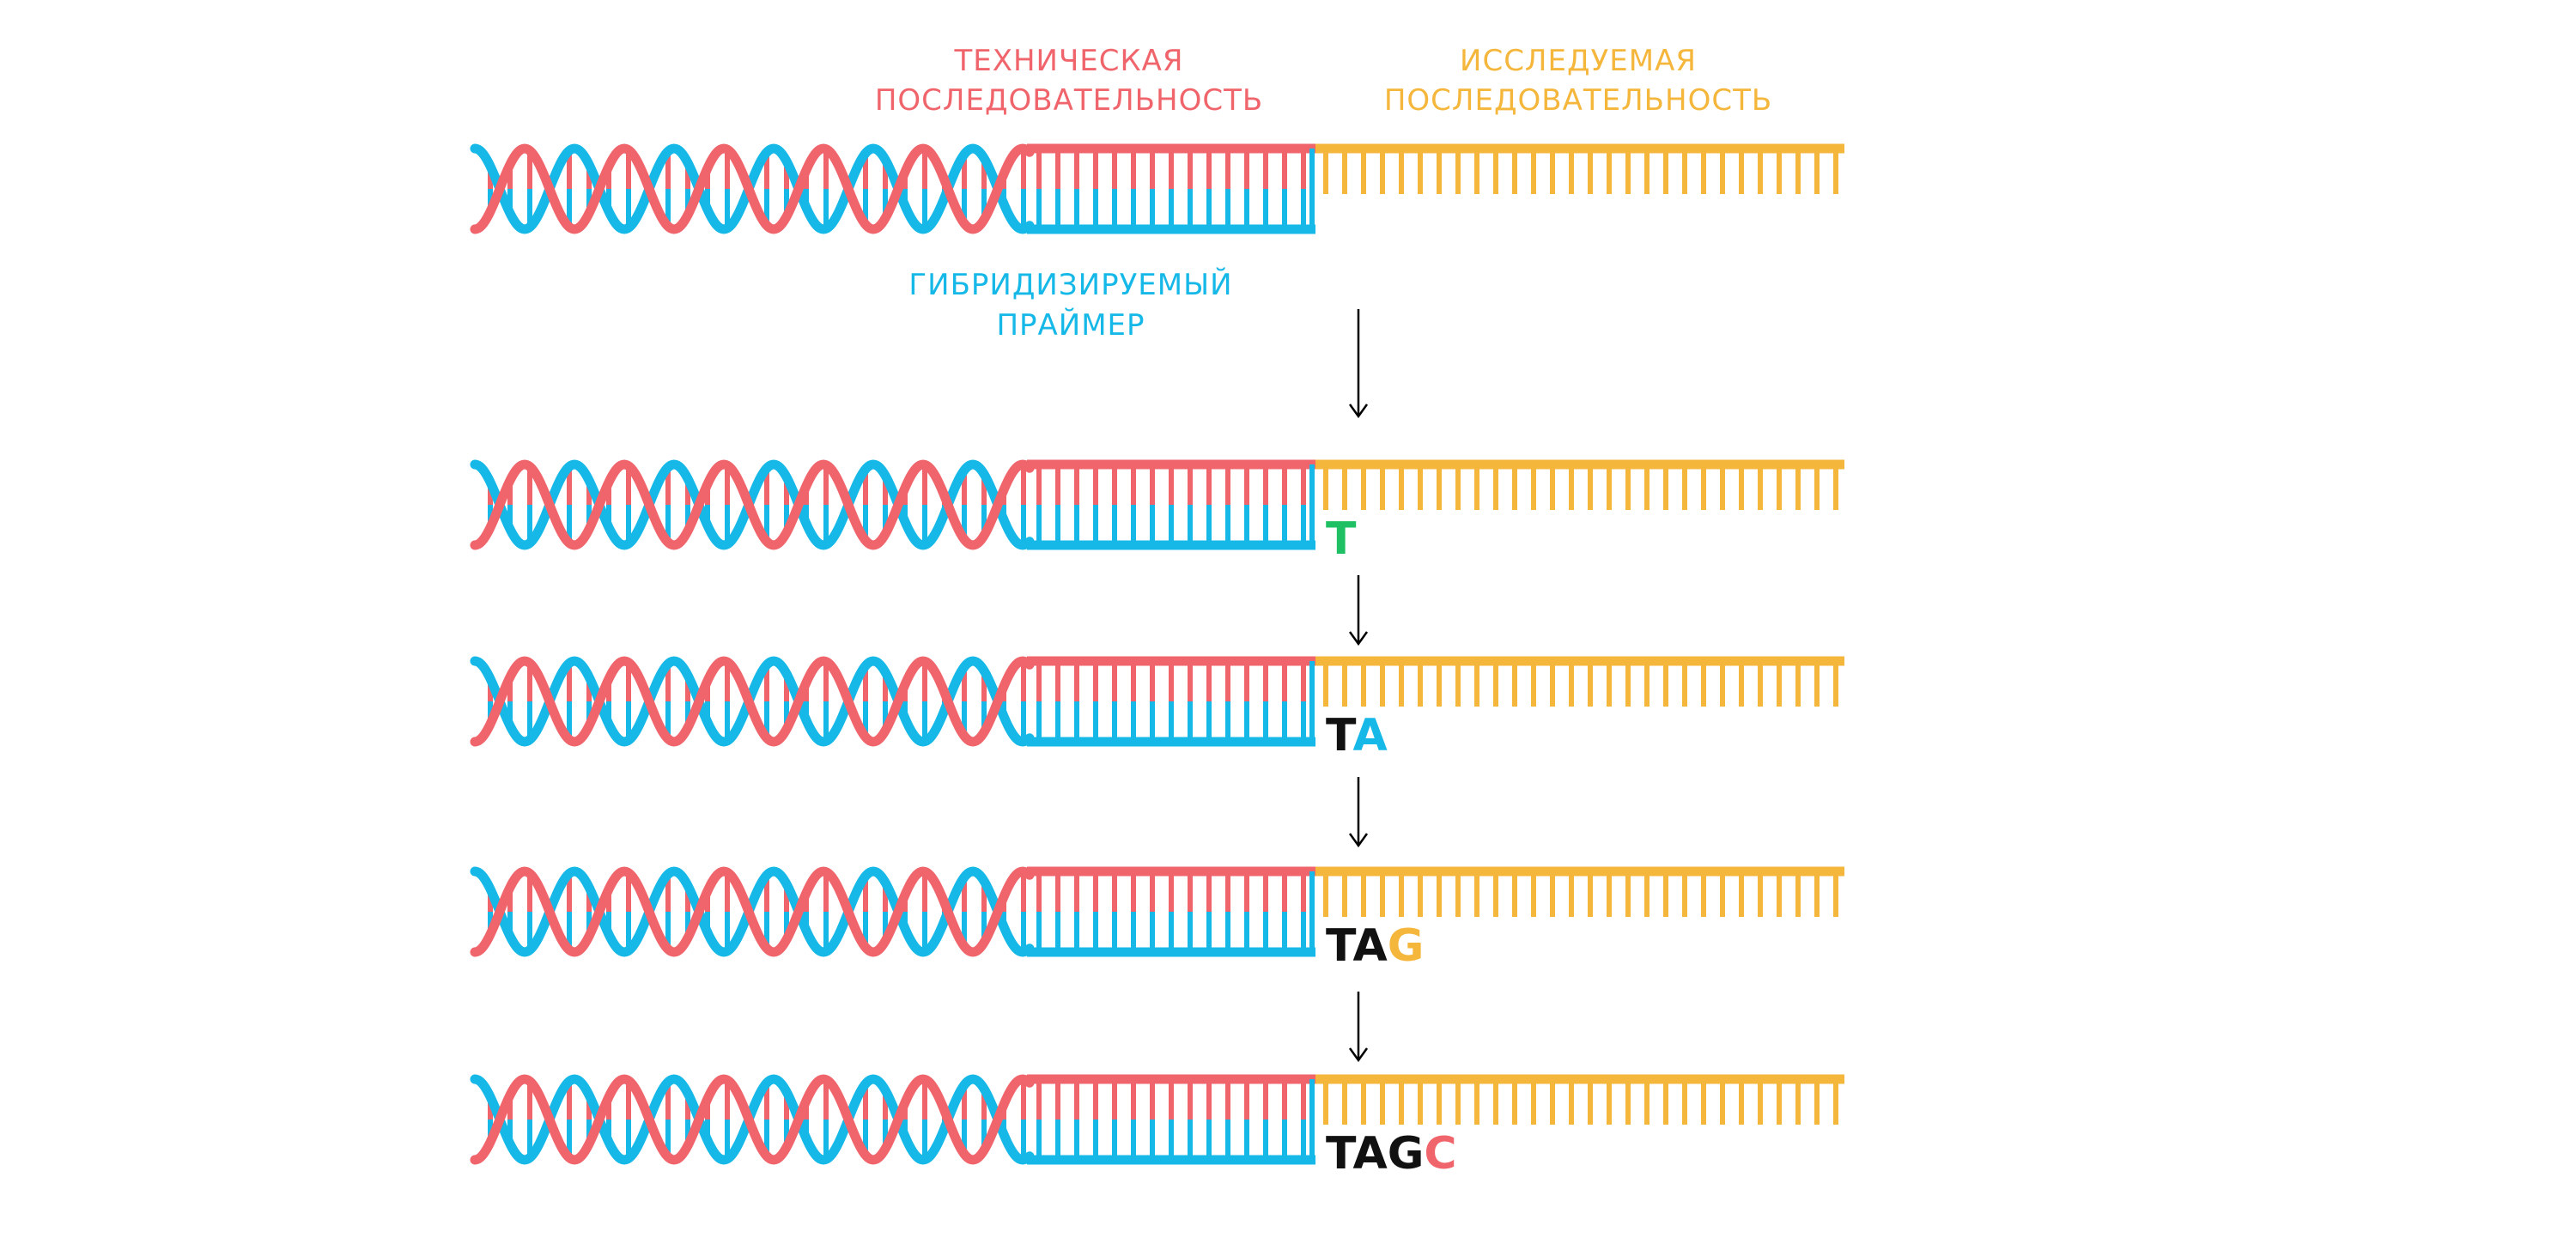 The height and width of the screenshot is (1256, 2576). I want to click on studied-sequence-label-line2: ПОСЛЕДОВАТЕЛЬНОСТЬ, so click(1578, 100).